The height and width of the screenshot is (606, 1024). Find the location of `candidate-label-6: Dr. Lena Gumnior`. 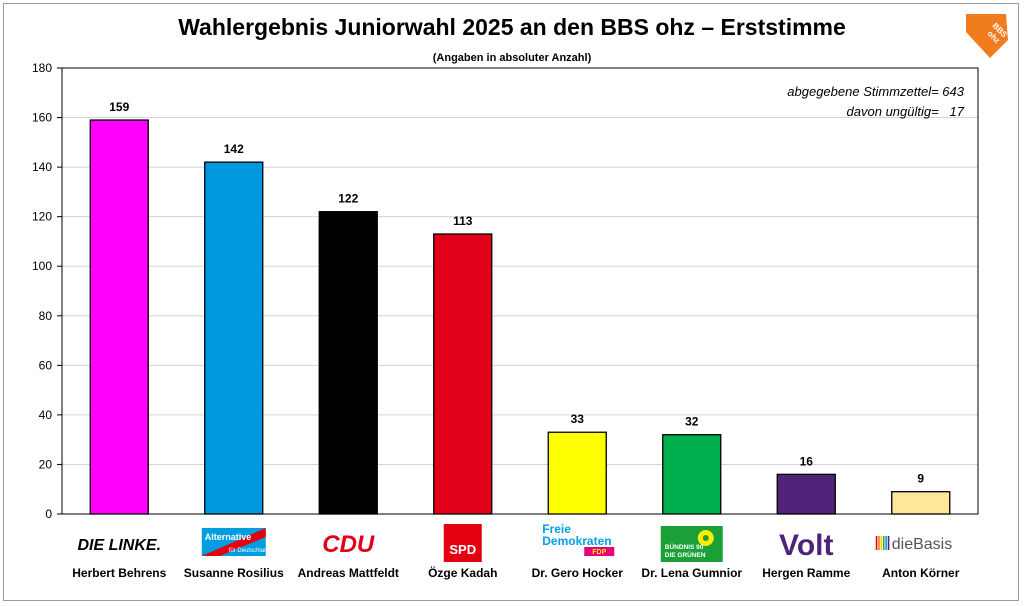

candidate-label-6: Dr. Lena Gumnior is located at coordinates (691, 573).